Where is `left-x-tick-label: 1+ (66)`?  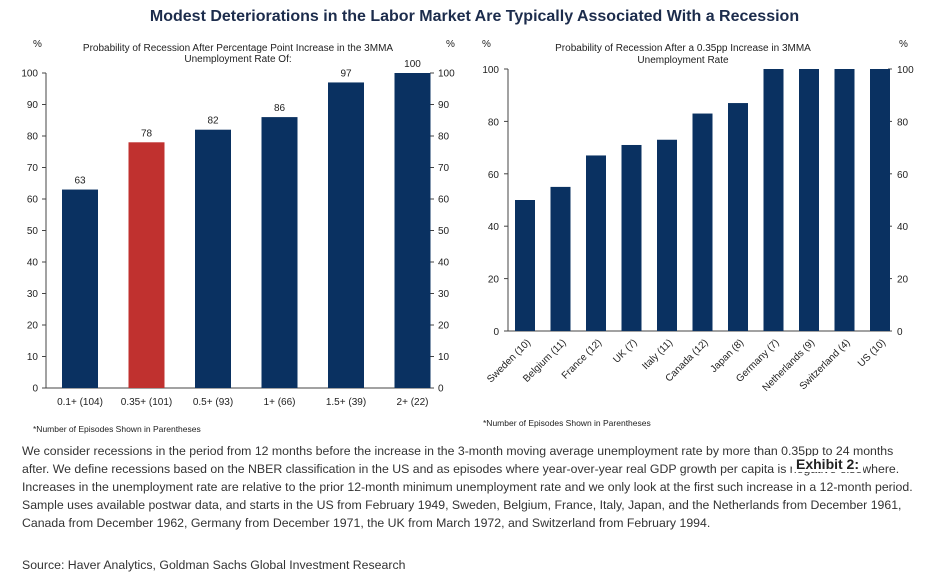
left-x-tick-label: 1+ (66) is located at coordinates (280, 402).